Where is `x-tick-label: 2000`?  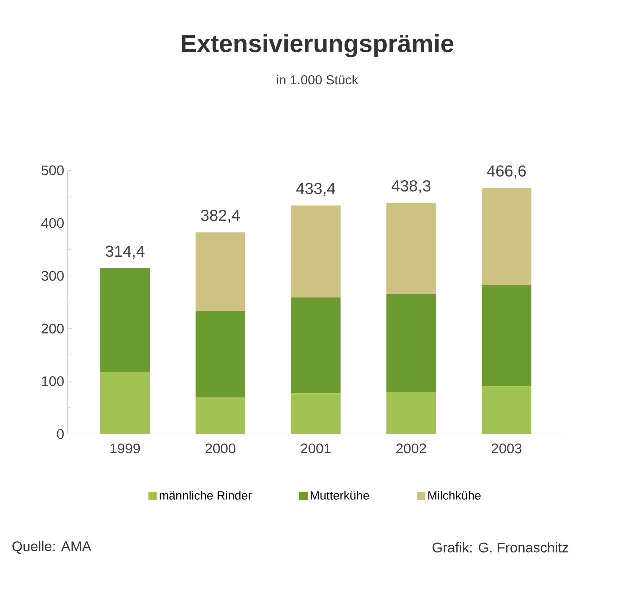
x-tick-label: 2000 is located at coordinates (221, 449).